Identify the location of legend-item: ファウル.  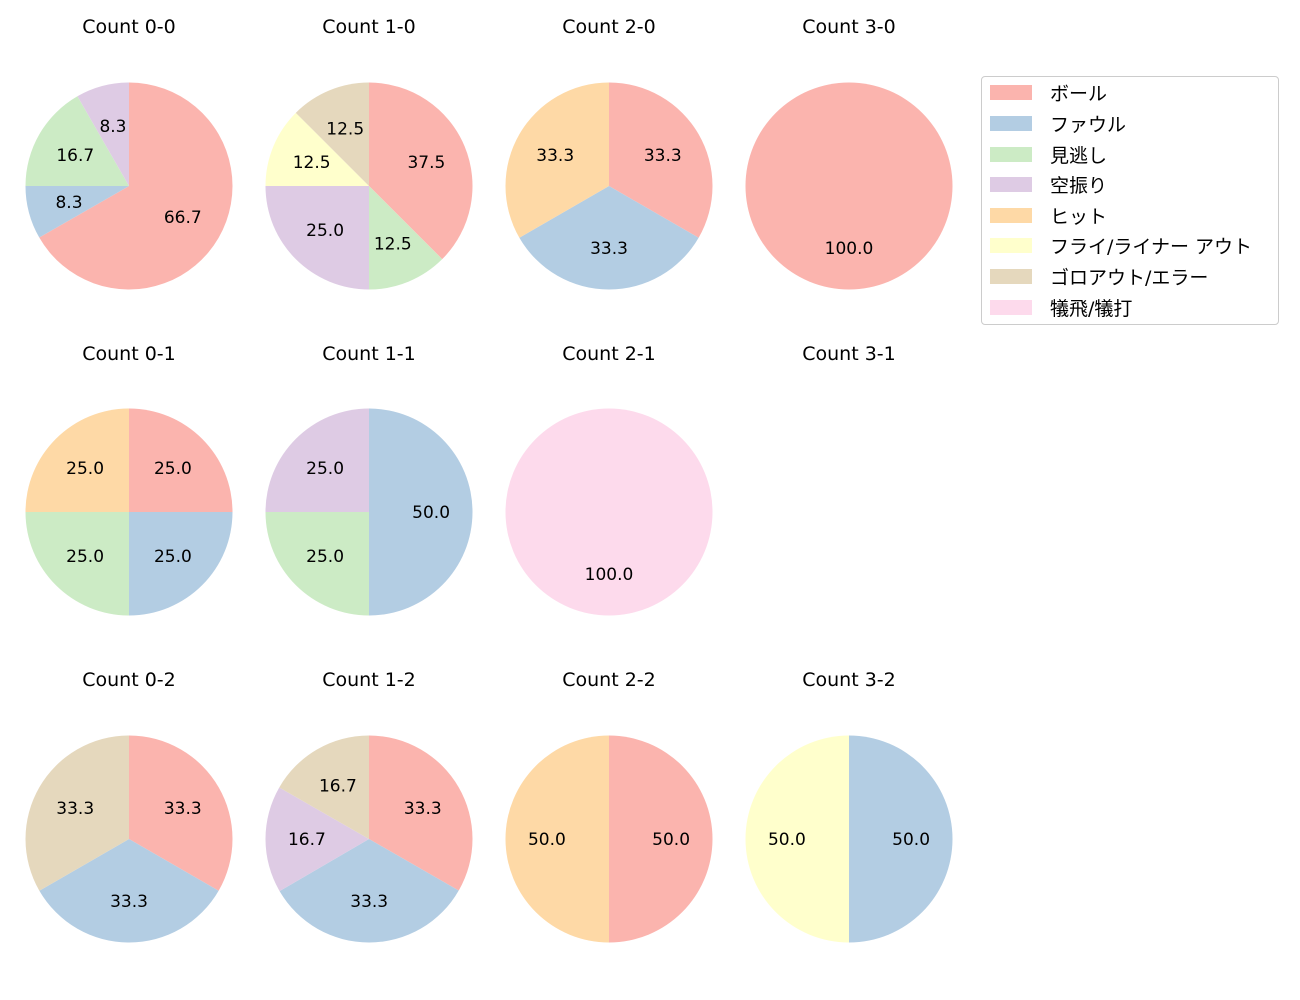
(1058, 123).